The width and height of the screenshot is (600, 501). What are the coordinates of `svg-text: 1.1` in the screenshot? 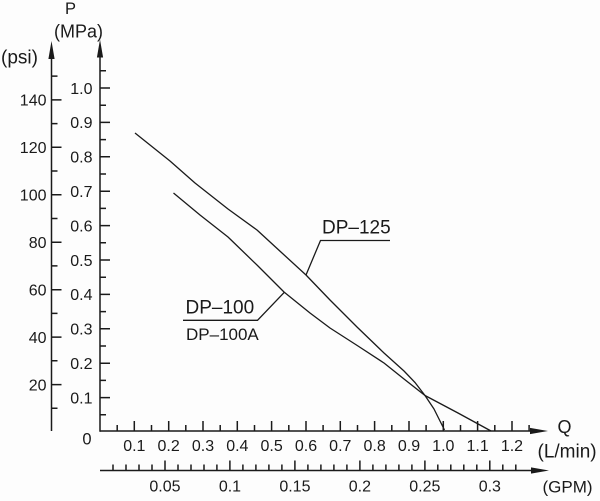 It's located at (478, 446).